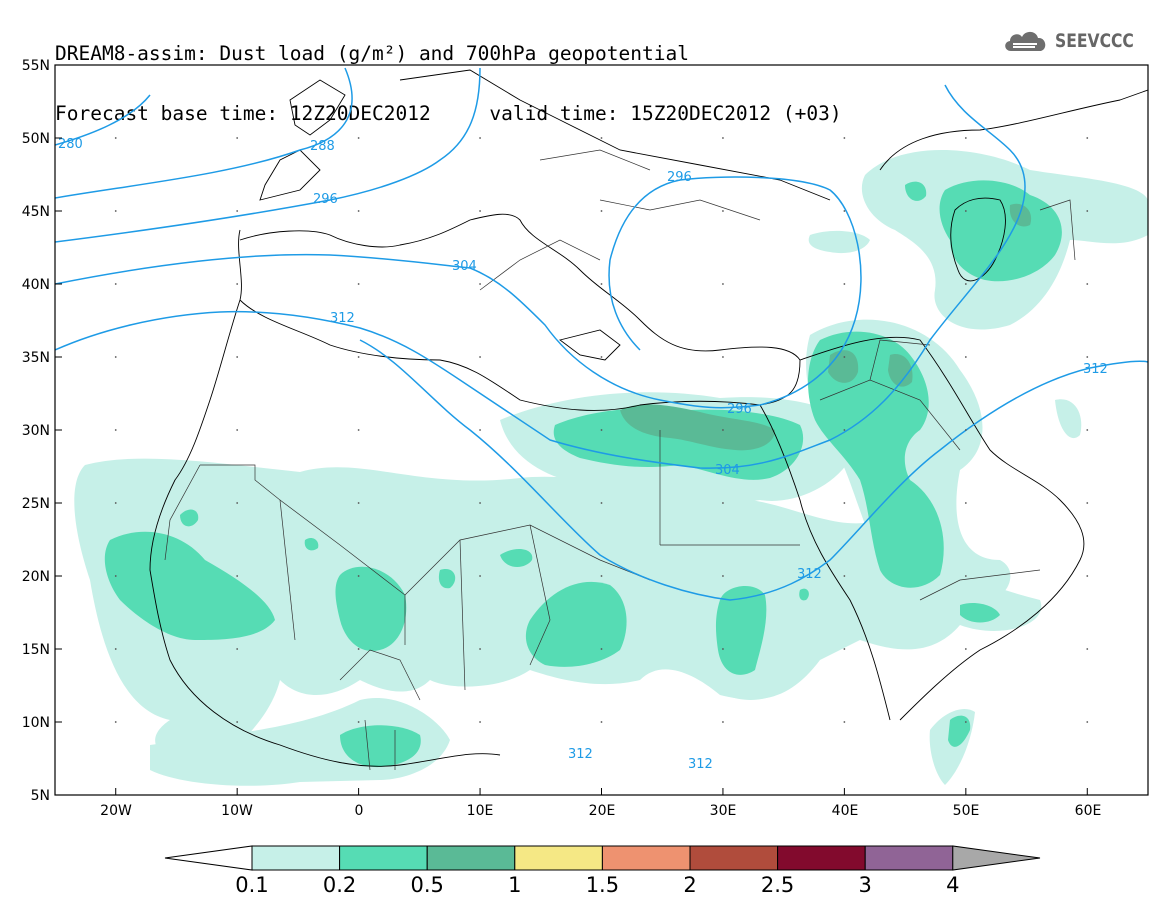  What do you see at coordinates (36, 66) in the screenshot?
I see `lat-label: 55N` at bounding box center [36, 66].